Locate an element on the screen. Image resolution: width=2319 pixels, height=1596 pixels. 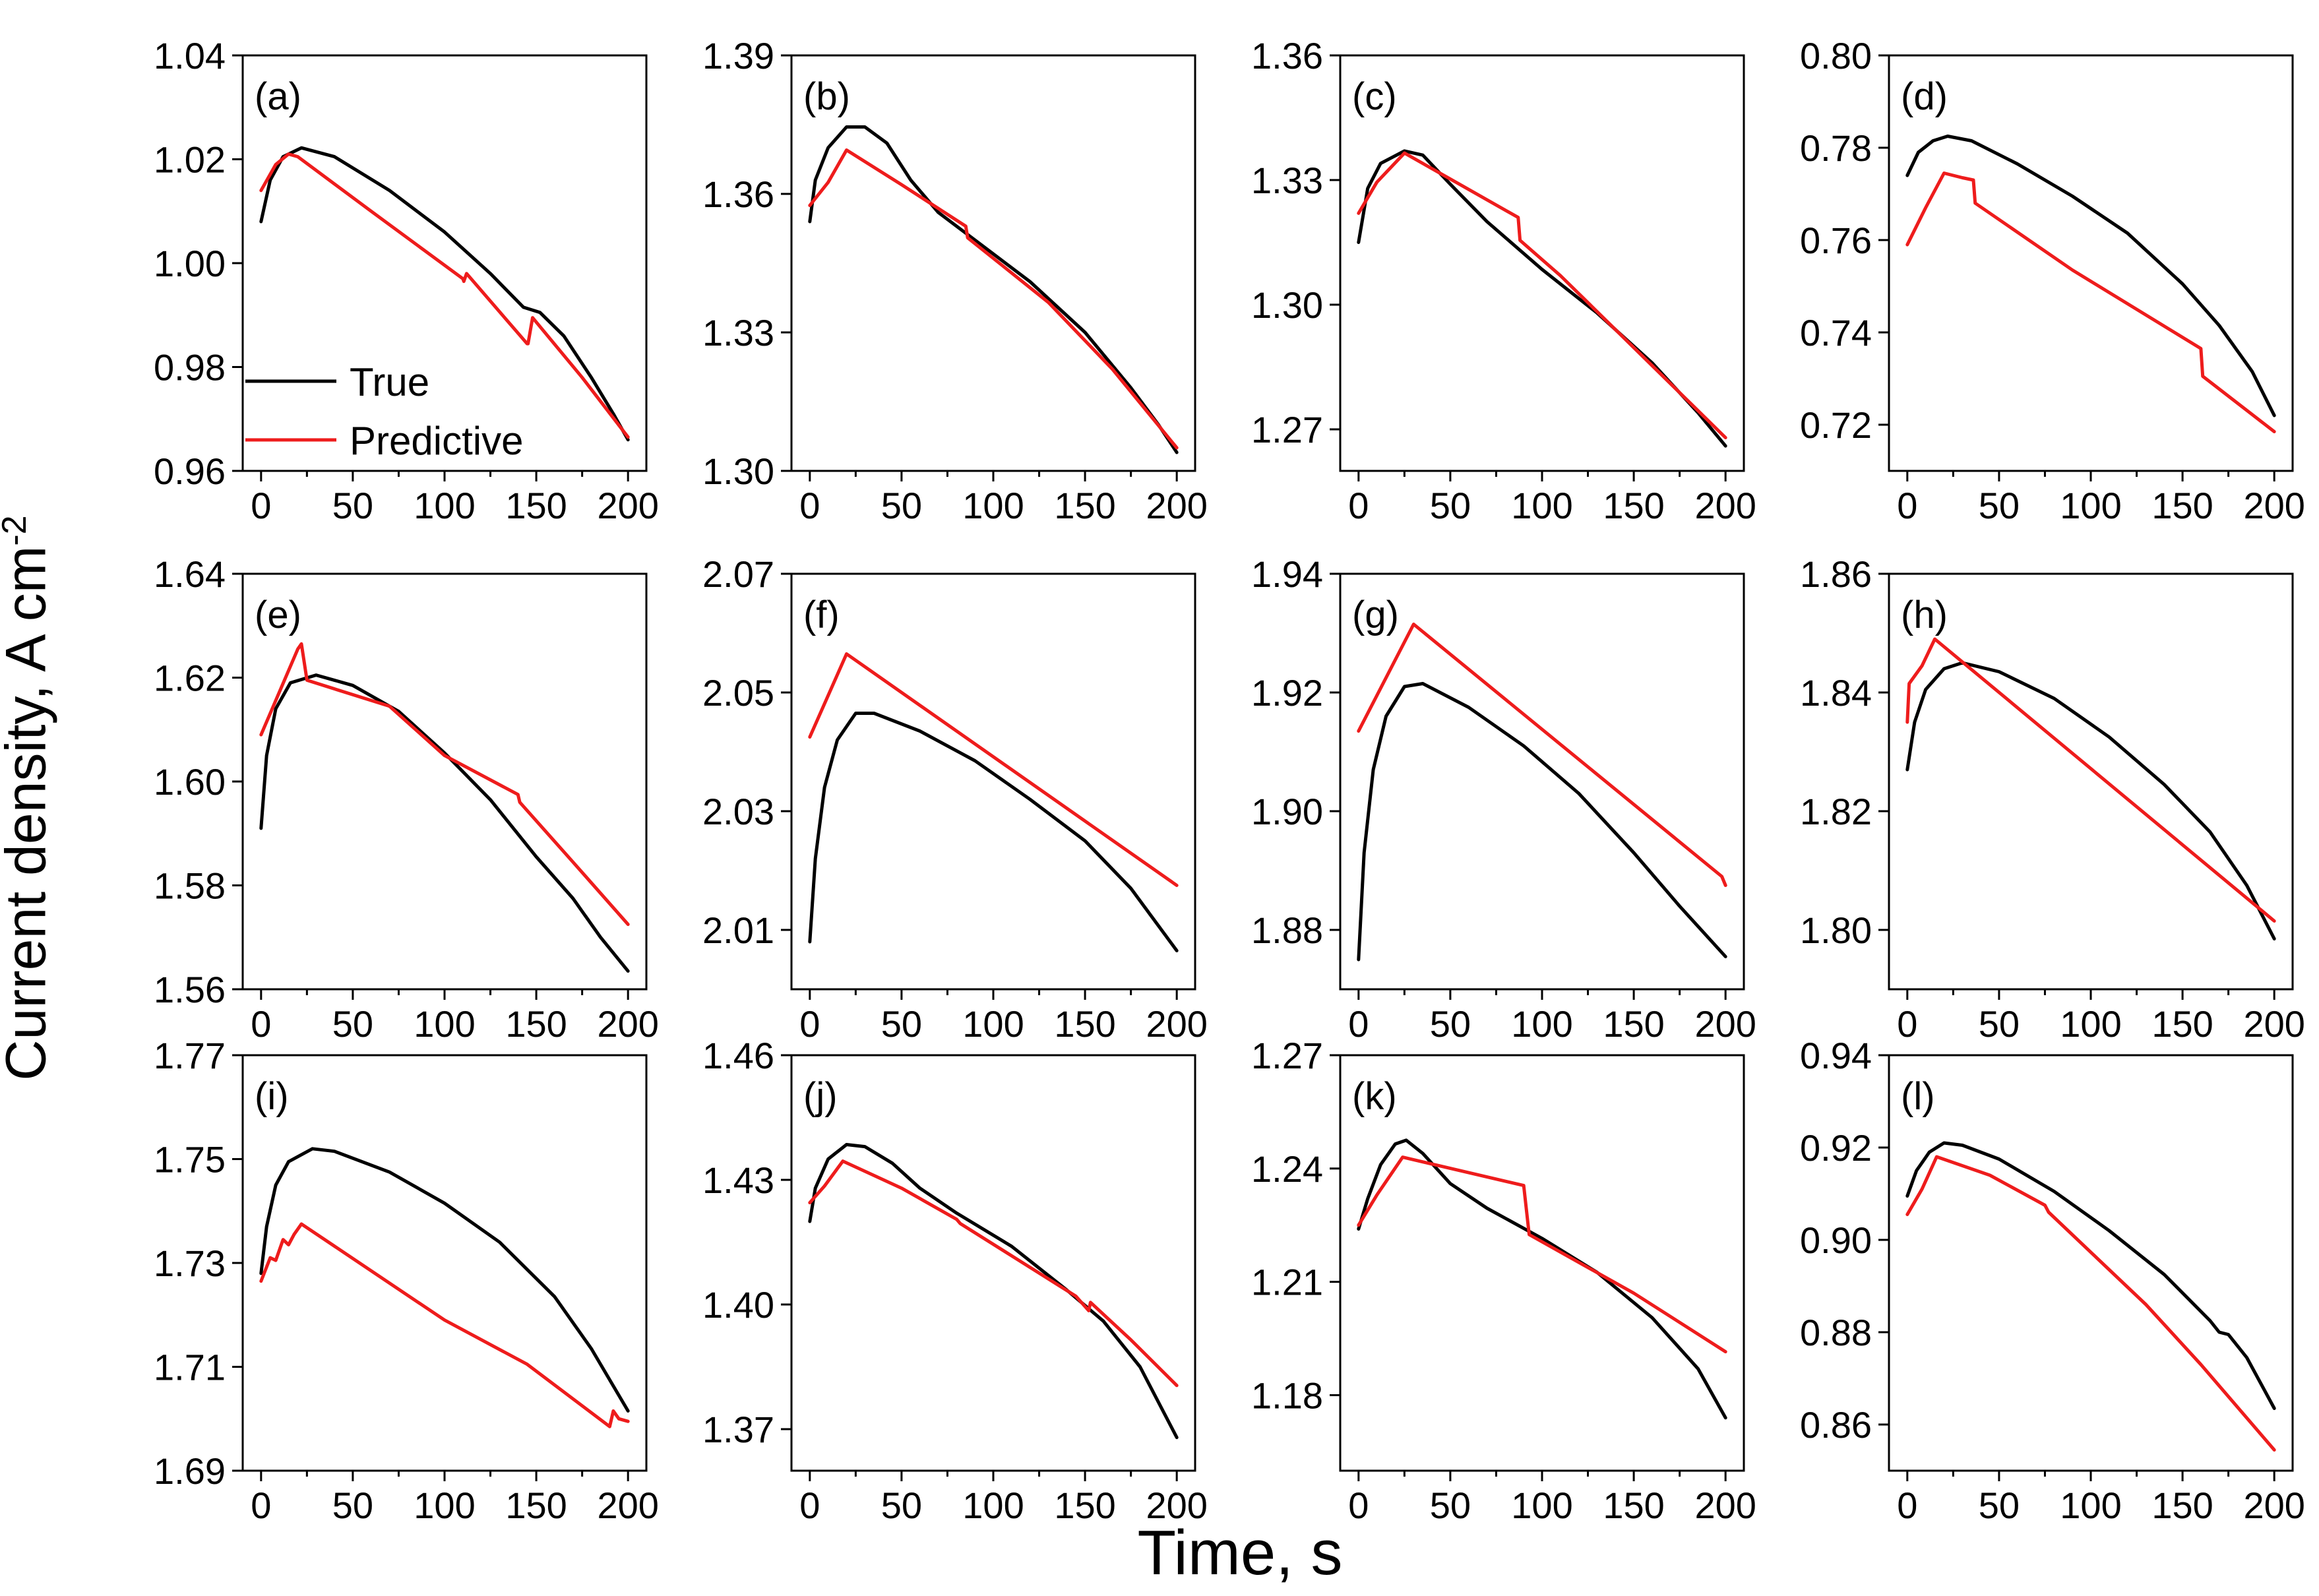
legend-predictive-label: Predictive is located at coordinates (436, 441).